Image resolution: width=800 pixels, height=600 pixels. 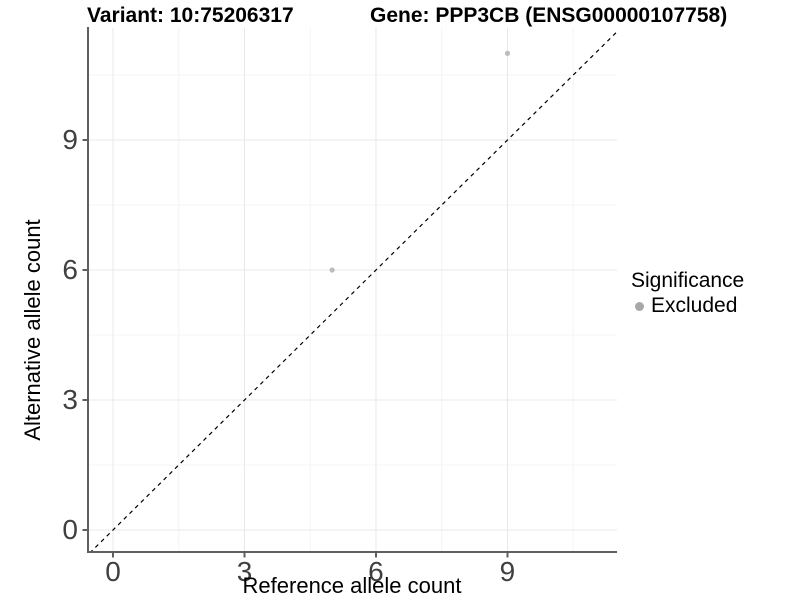 I want to click on gene-title: Gene: PPP3CB (ENSG00000107758), so click(x=549, y=15).